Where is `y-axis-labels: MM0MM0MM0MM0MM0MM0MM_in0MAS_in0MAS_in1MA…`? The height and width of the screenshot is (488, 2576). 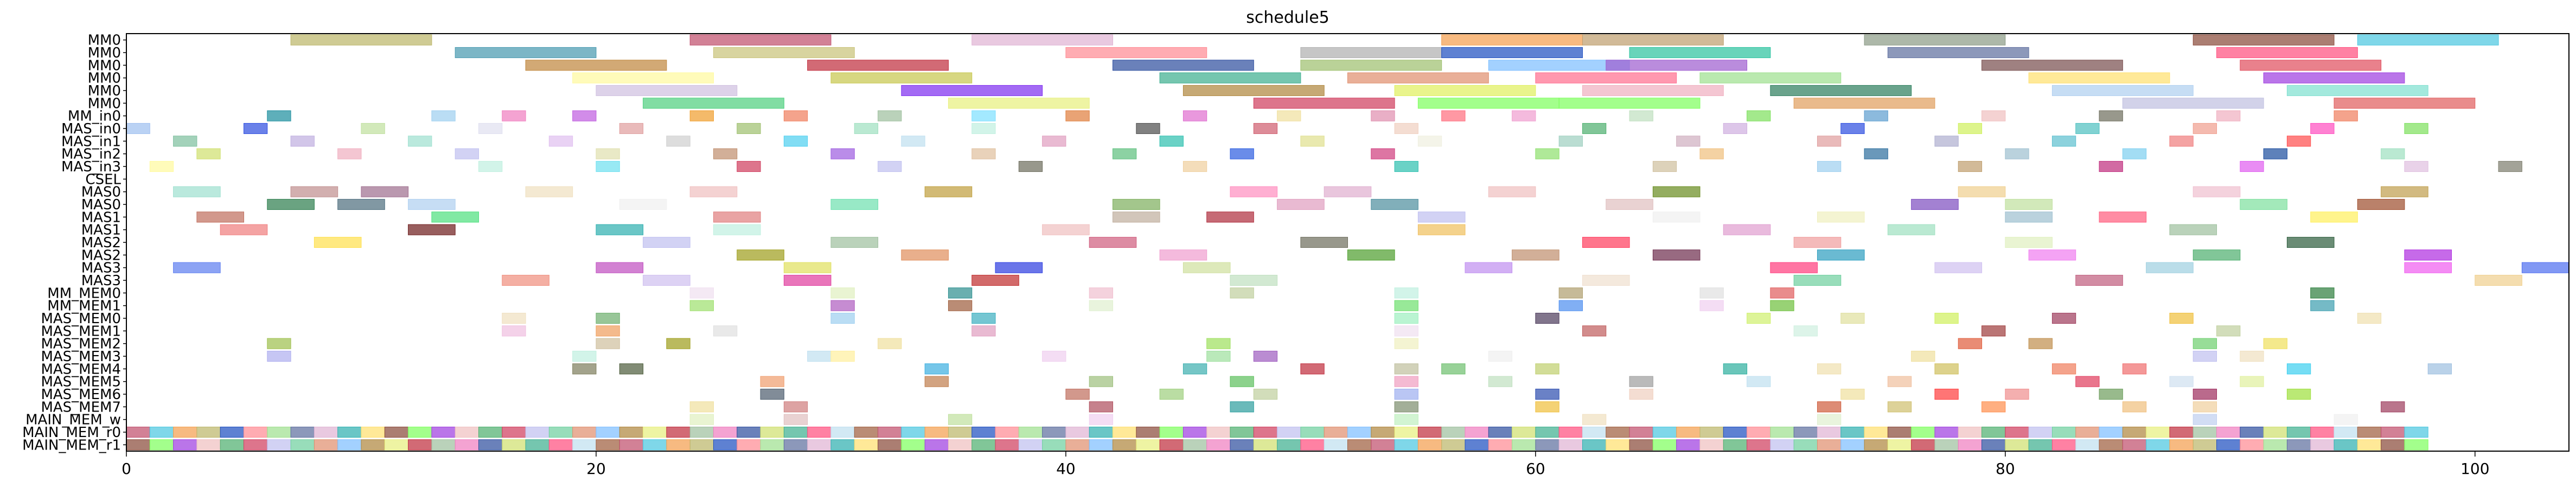 y-axis-labels: MM0MM0MM0MM0MM0MM0MM_in0MAS_in0MAS_in1MA… is located at coordinates (74, 243).